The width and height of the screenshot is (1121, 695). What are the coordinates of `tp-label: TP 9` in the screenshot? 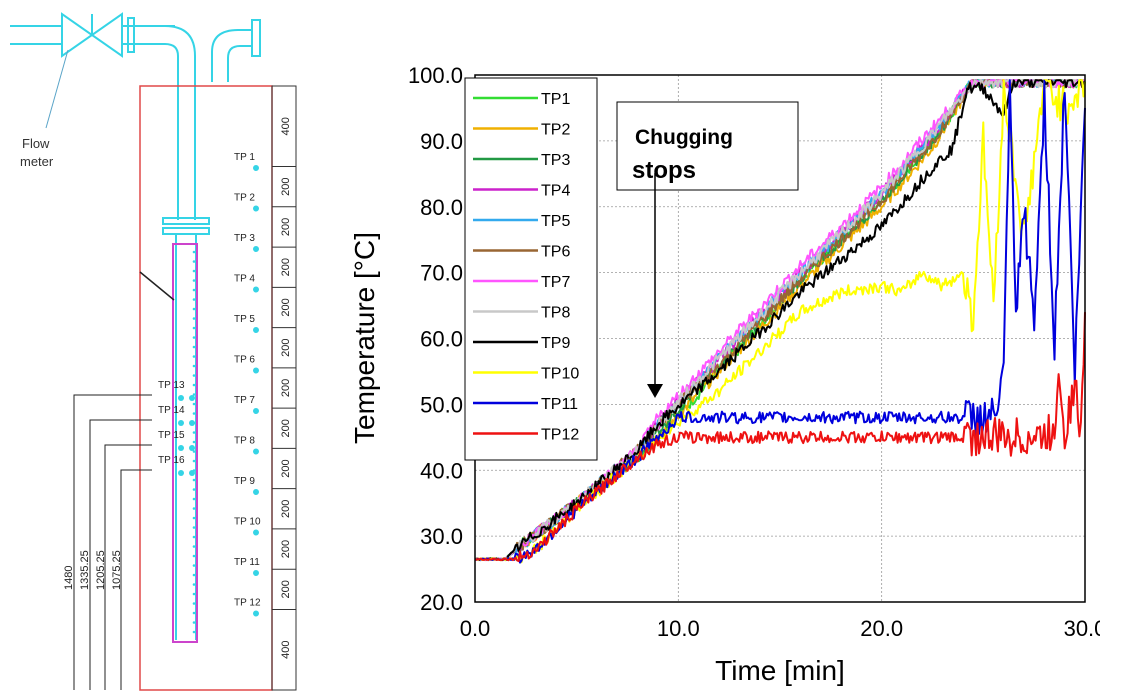 It's located at (244, 481).